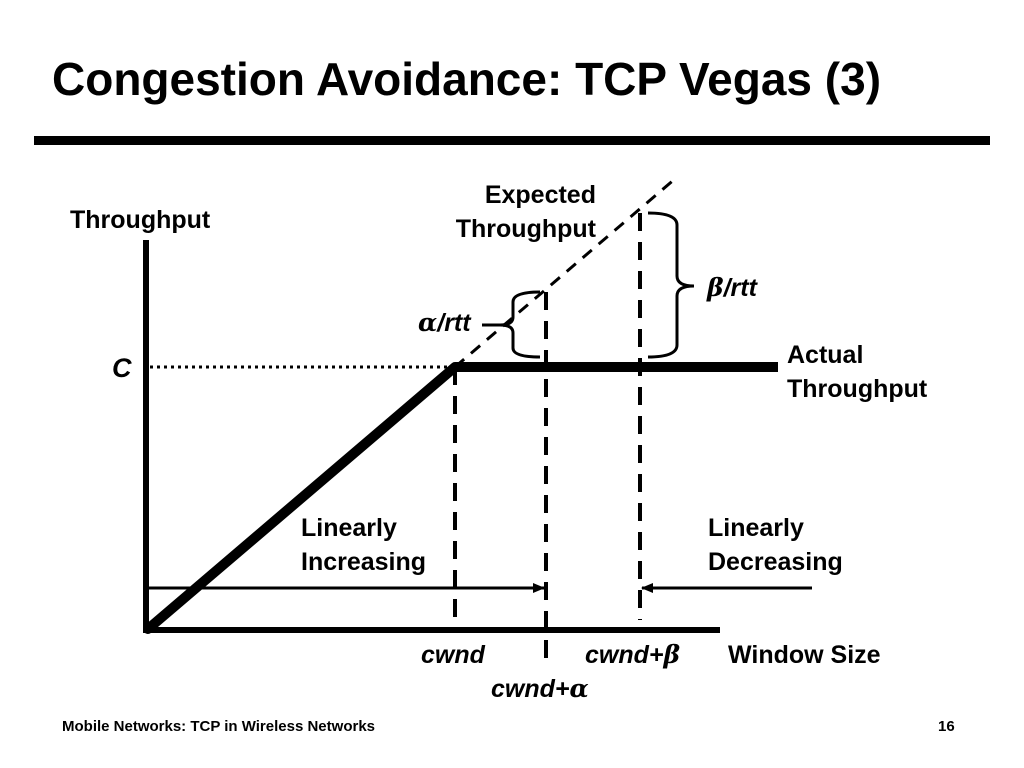 The width and height of the screenshot is (1024, 768). I want to click on cwnd-beta-text: cwnd+, so click(624, 655).